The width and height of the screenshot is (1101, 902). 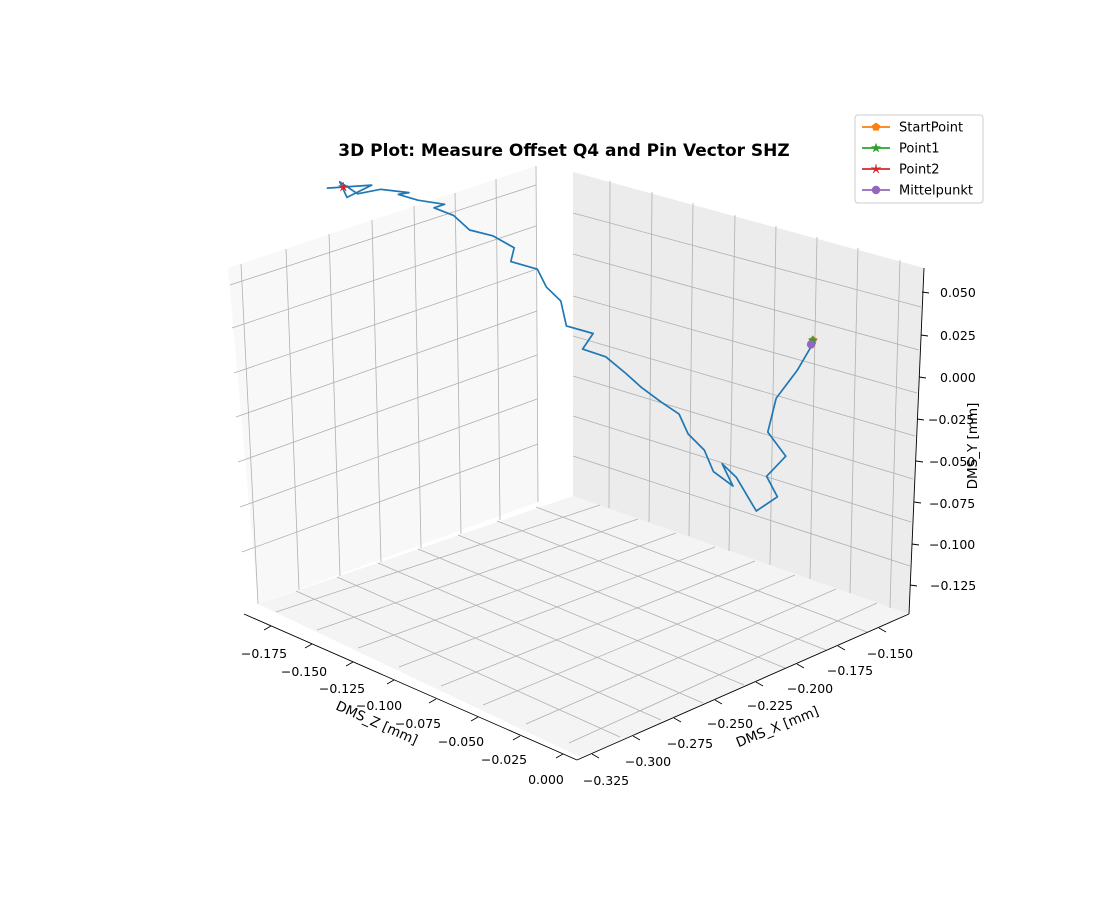 What do you see at coordinates (264, 653) in the screenshot?
I see `z-tick-label: −0.175` at bounding box center [264, 653].